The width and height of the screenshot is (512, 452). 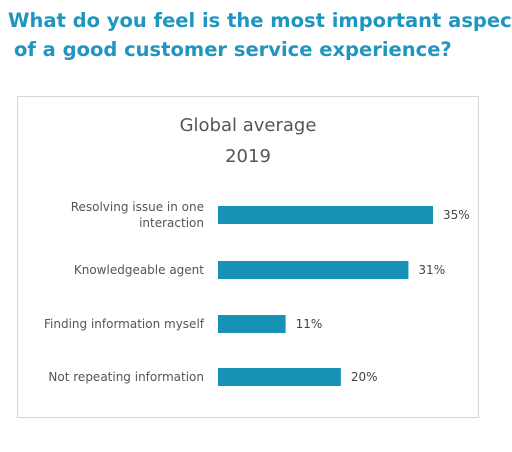 What do you see at coordinates (364, 377) in the screenshot?
I see `value-label-3: 20%` at bounding box center [364, 377].